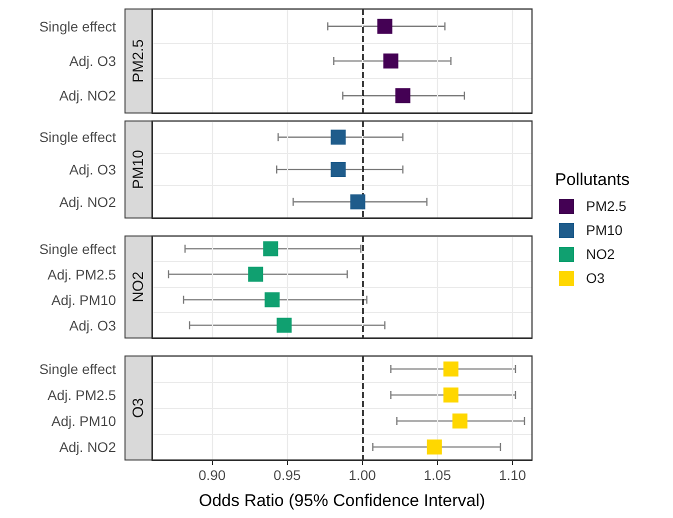 The image size is (673, 518). What do you see at coordinates (606, 206) in the screenshot?
I see `legend-label: PM2.5` at bounding box center [606, 206].